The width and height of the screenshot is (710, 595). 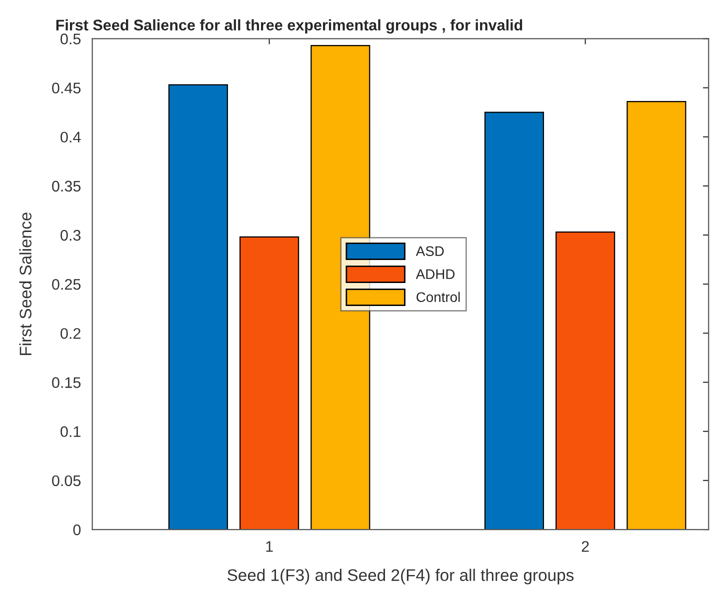 What do you see at coordinates (70, 235) in the screenshot?
I see `y-tick-label: 0.3` at bounding box center [70, 235].